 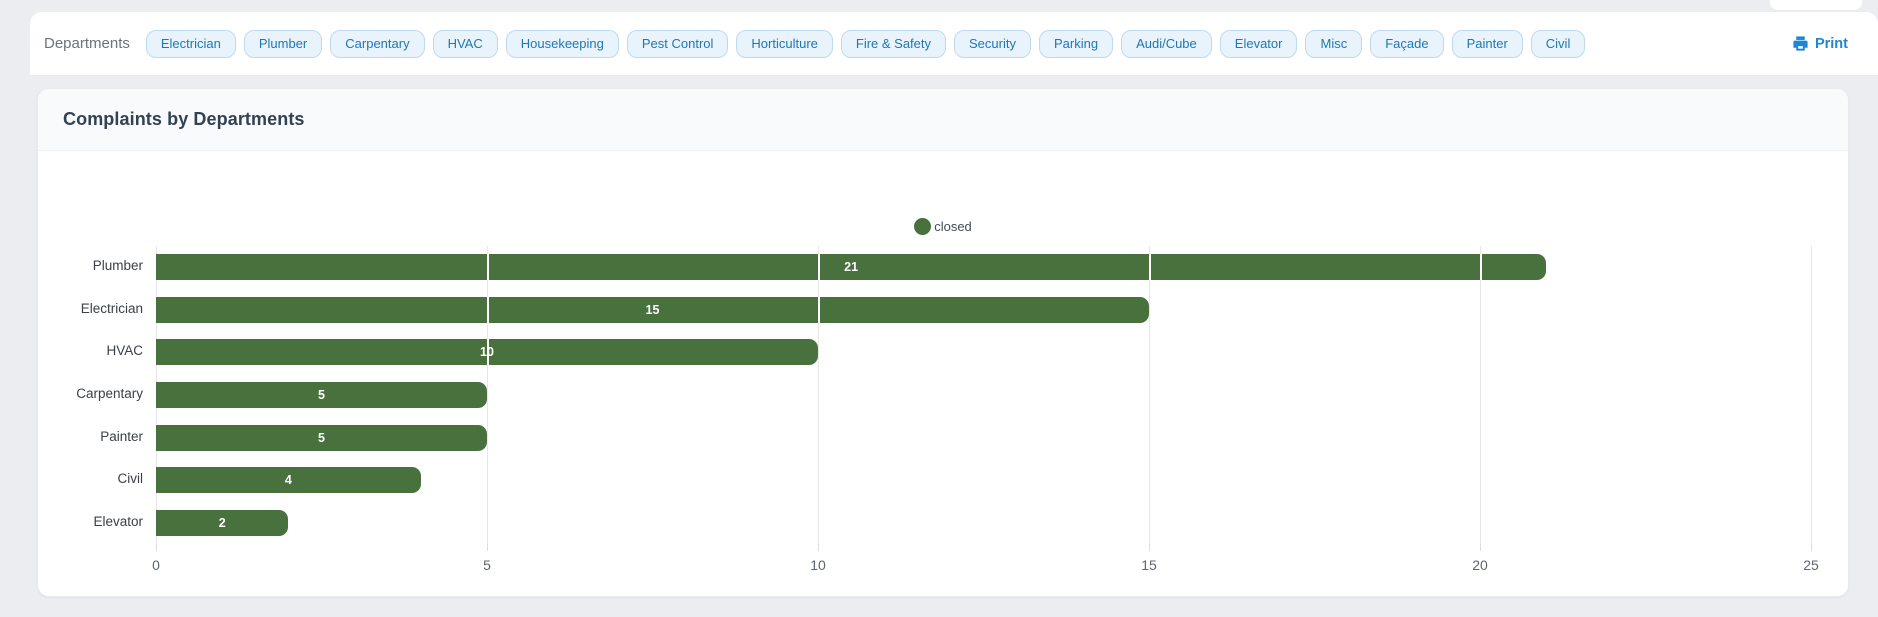 I want to click on bar-civil: 4, so click(x=288, y=480).